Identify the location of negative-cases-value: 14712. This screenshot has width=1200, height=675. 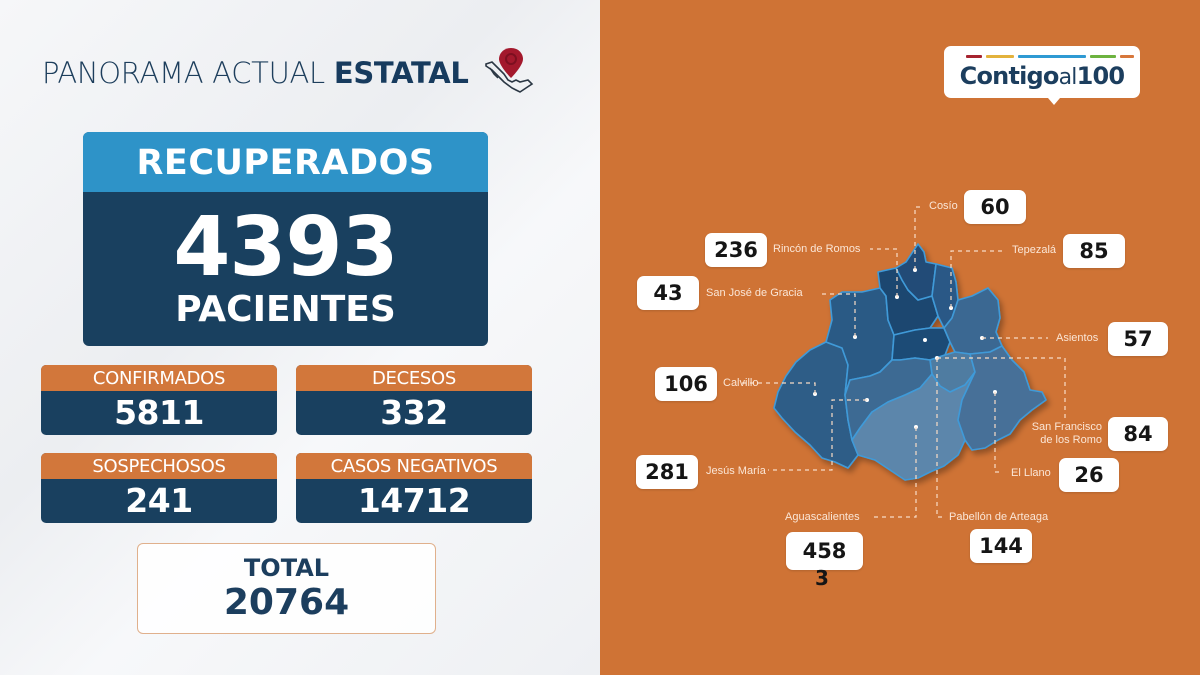
(414, 500).